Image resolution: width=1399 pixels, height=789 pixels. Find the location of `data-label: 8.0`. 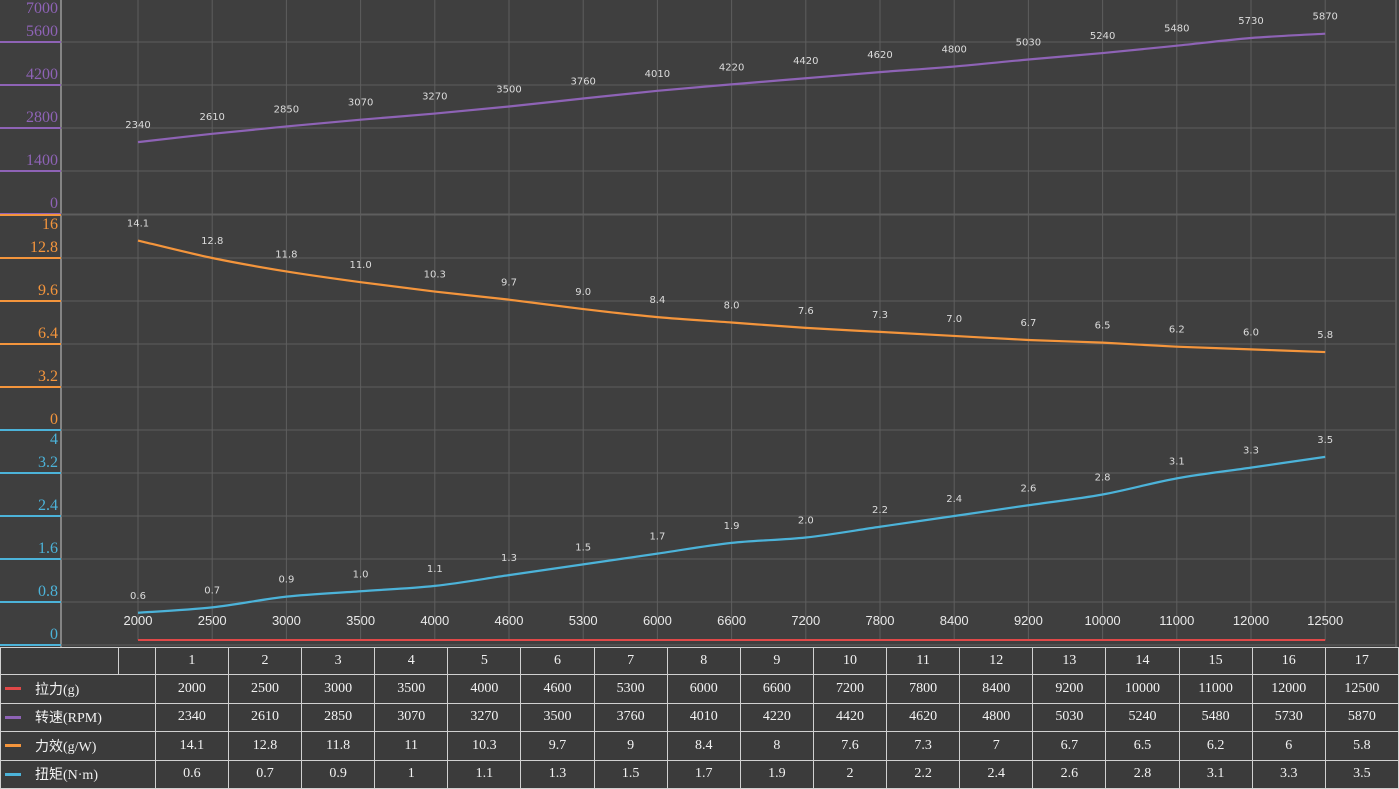

data-label: 8.0 is located at coordinates (732, 306).